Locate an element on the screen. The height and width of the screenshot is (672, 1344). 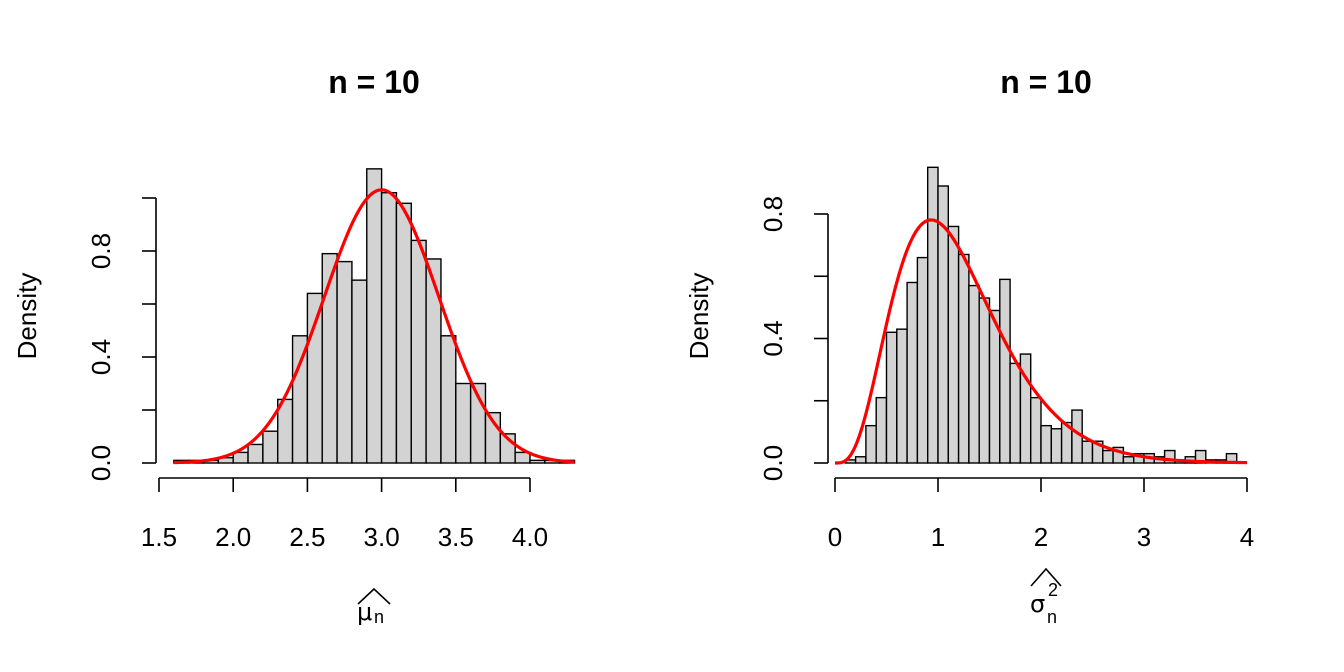
chart-title-left: n = 10 is located at coordinates (374, 82).